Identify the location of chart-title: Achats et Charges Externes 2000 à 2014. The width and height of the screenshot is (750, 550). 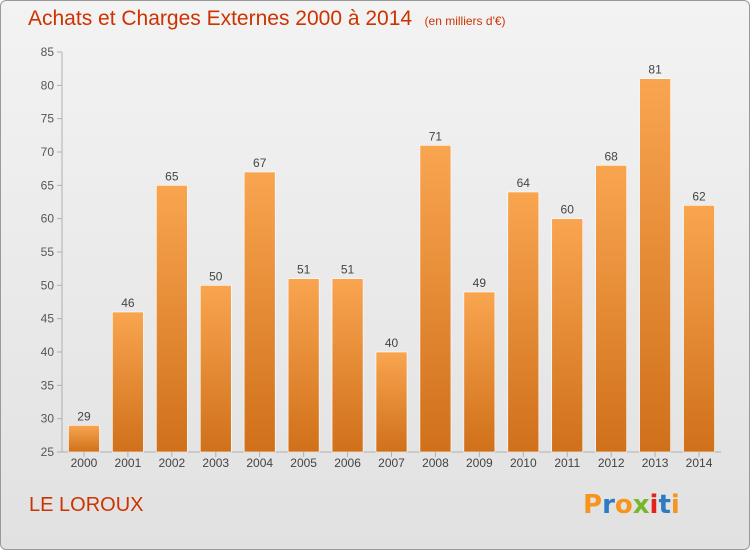
(220, 18).